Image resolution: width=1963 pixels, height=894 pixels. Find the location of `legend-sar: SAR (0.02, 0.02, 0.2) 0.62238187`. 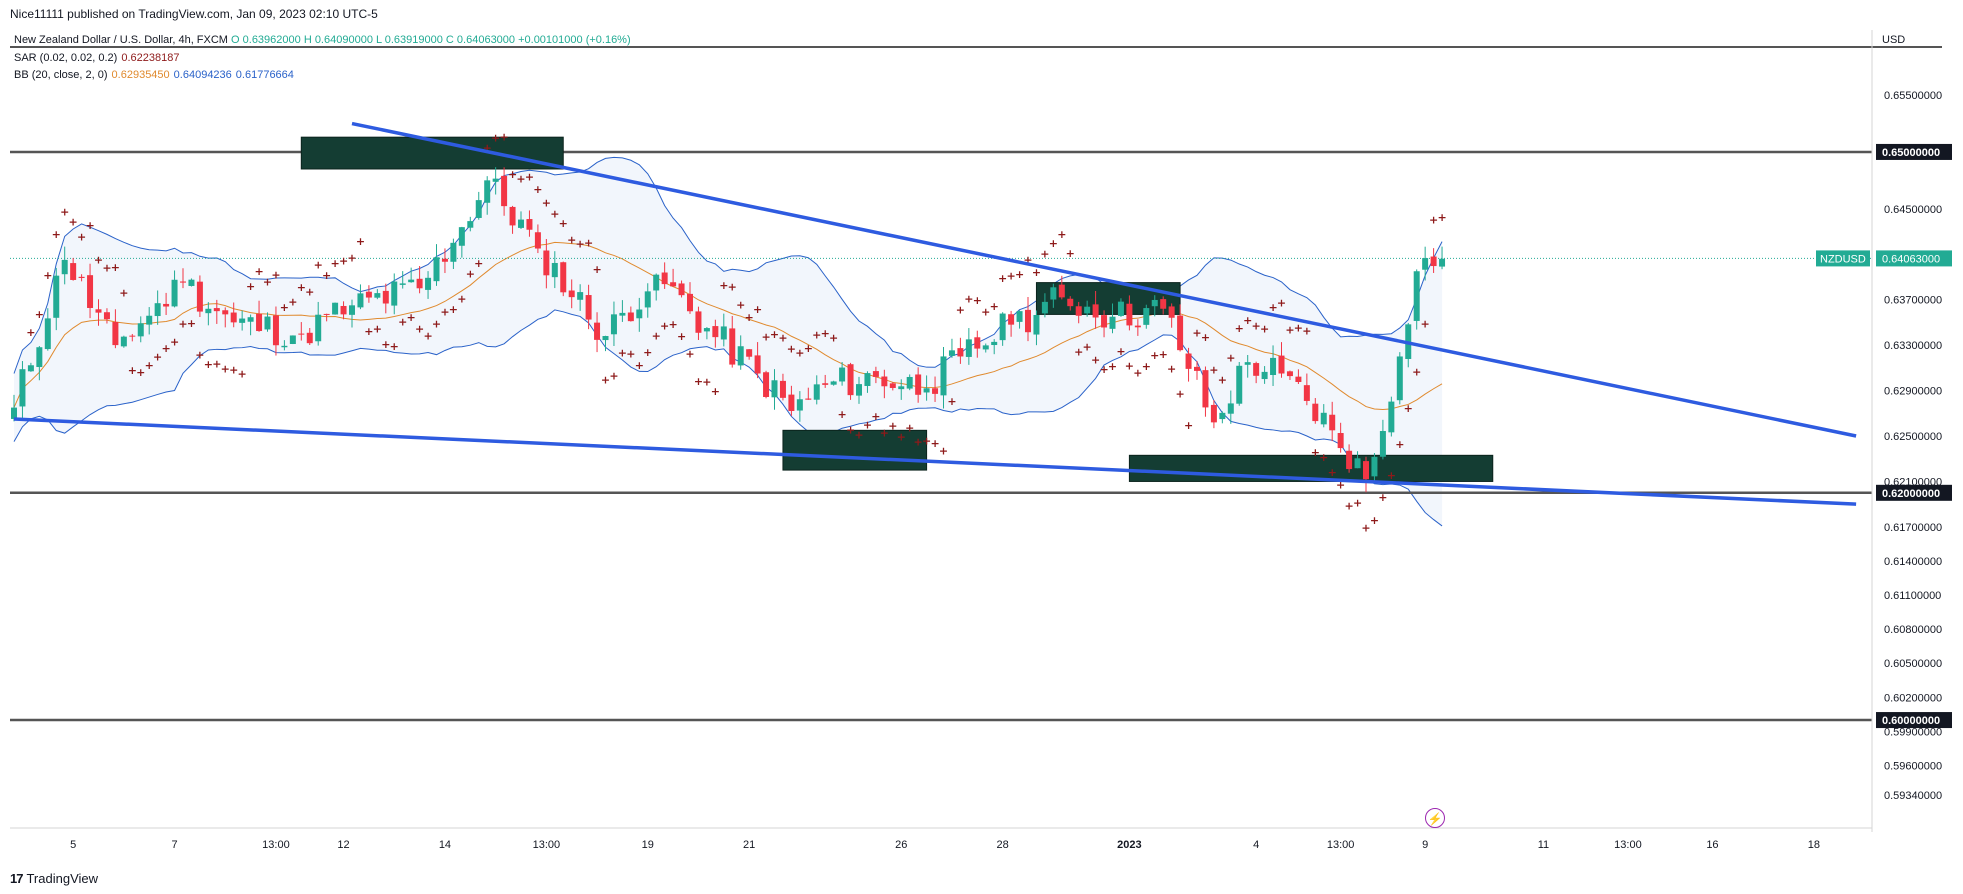

legend-sar: SAR (0.02, 0.02, 0.2) 0.62238187 is located at coordinates (96, 58).